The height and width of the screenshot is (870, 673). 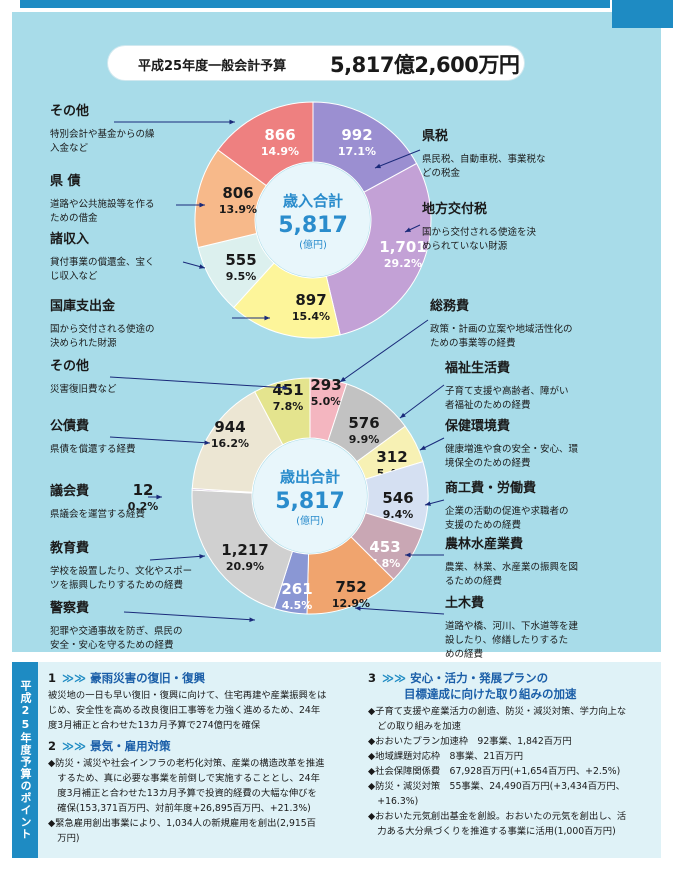 What do you see at coordinates (642, 14) in the screenshot?
I see `top-accent-tab` at bounding box center [642, 14].